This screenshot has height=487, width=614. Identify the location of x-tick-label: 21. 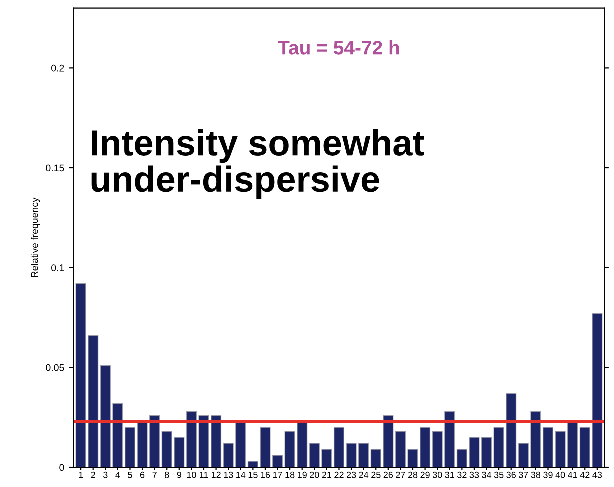
(327, 475).